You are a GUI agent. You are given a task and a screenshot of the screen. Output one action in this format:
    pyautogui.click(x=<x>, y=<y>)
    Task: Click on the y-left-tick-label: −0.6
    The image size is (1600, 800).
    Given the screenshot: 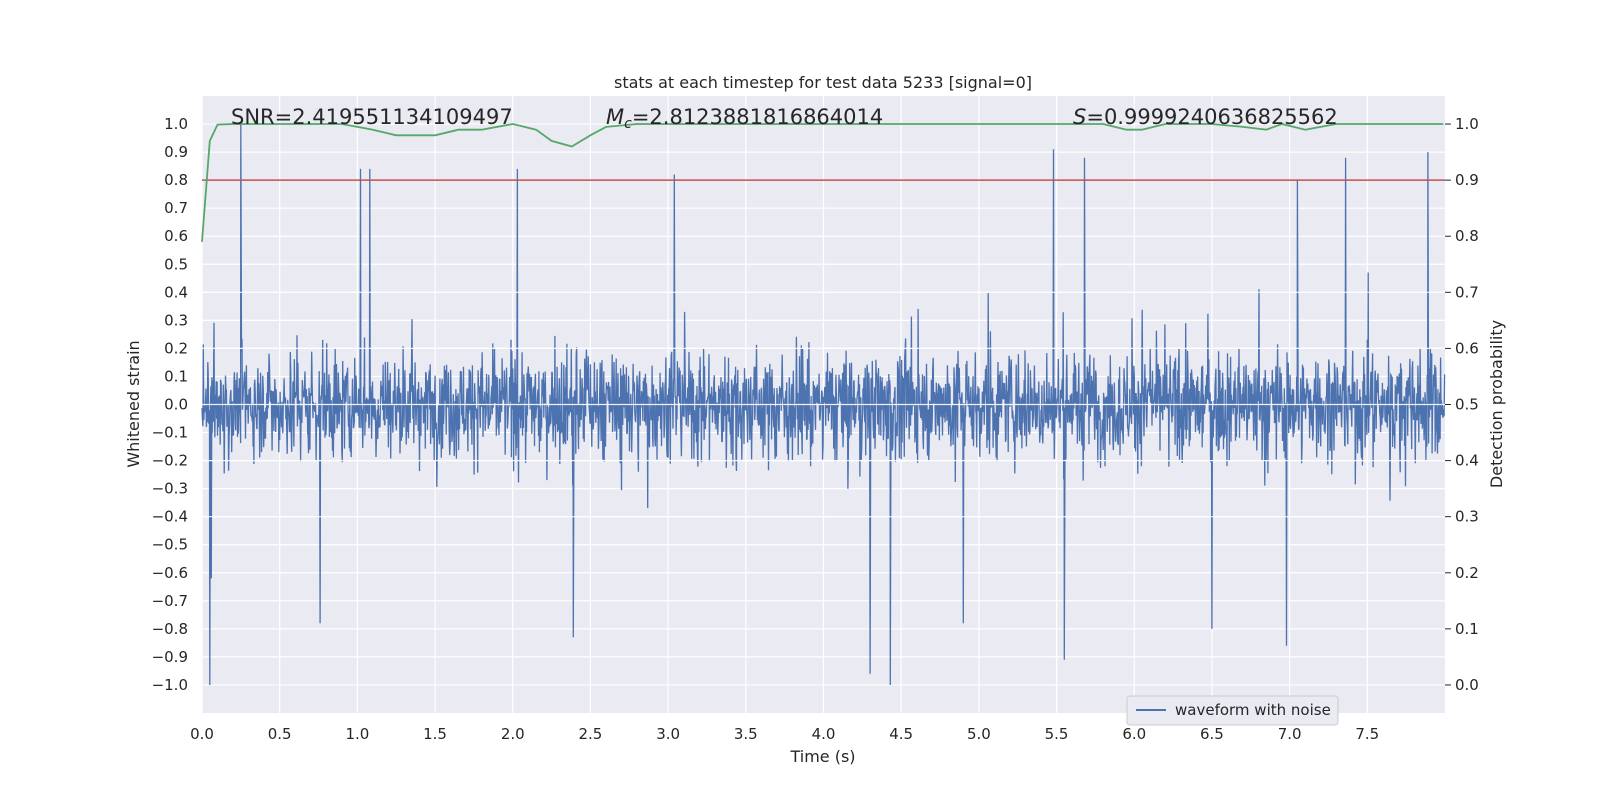 What is the action you would take?
    pyautogui.click(x=170, y=573)
    